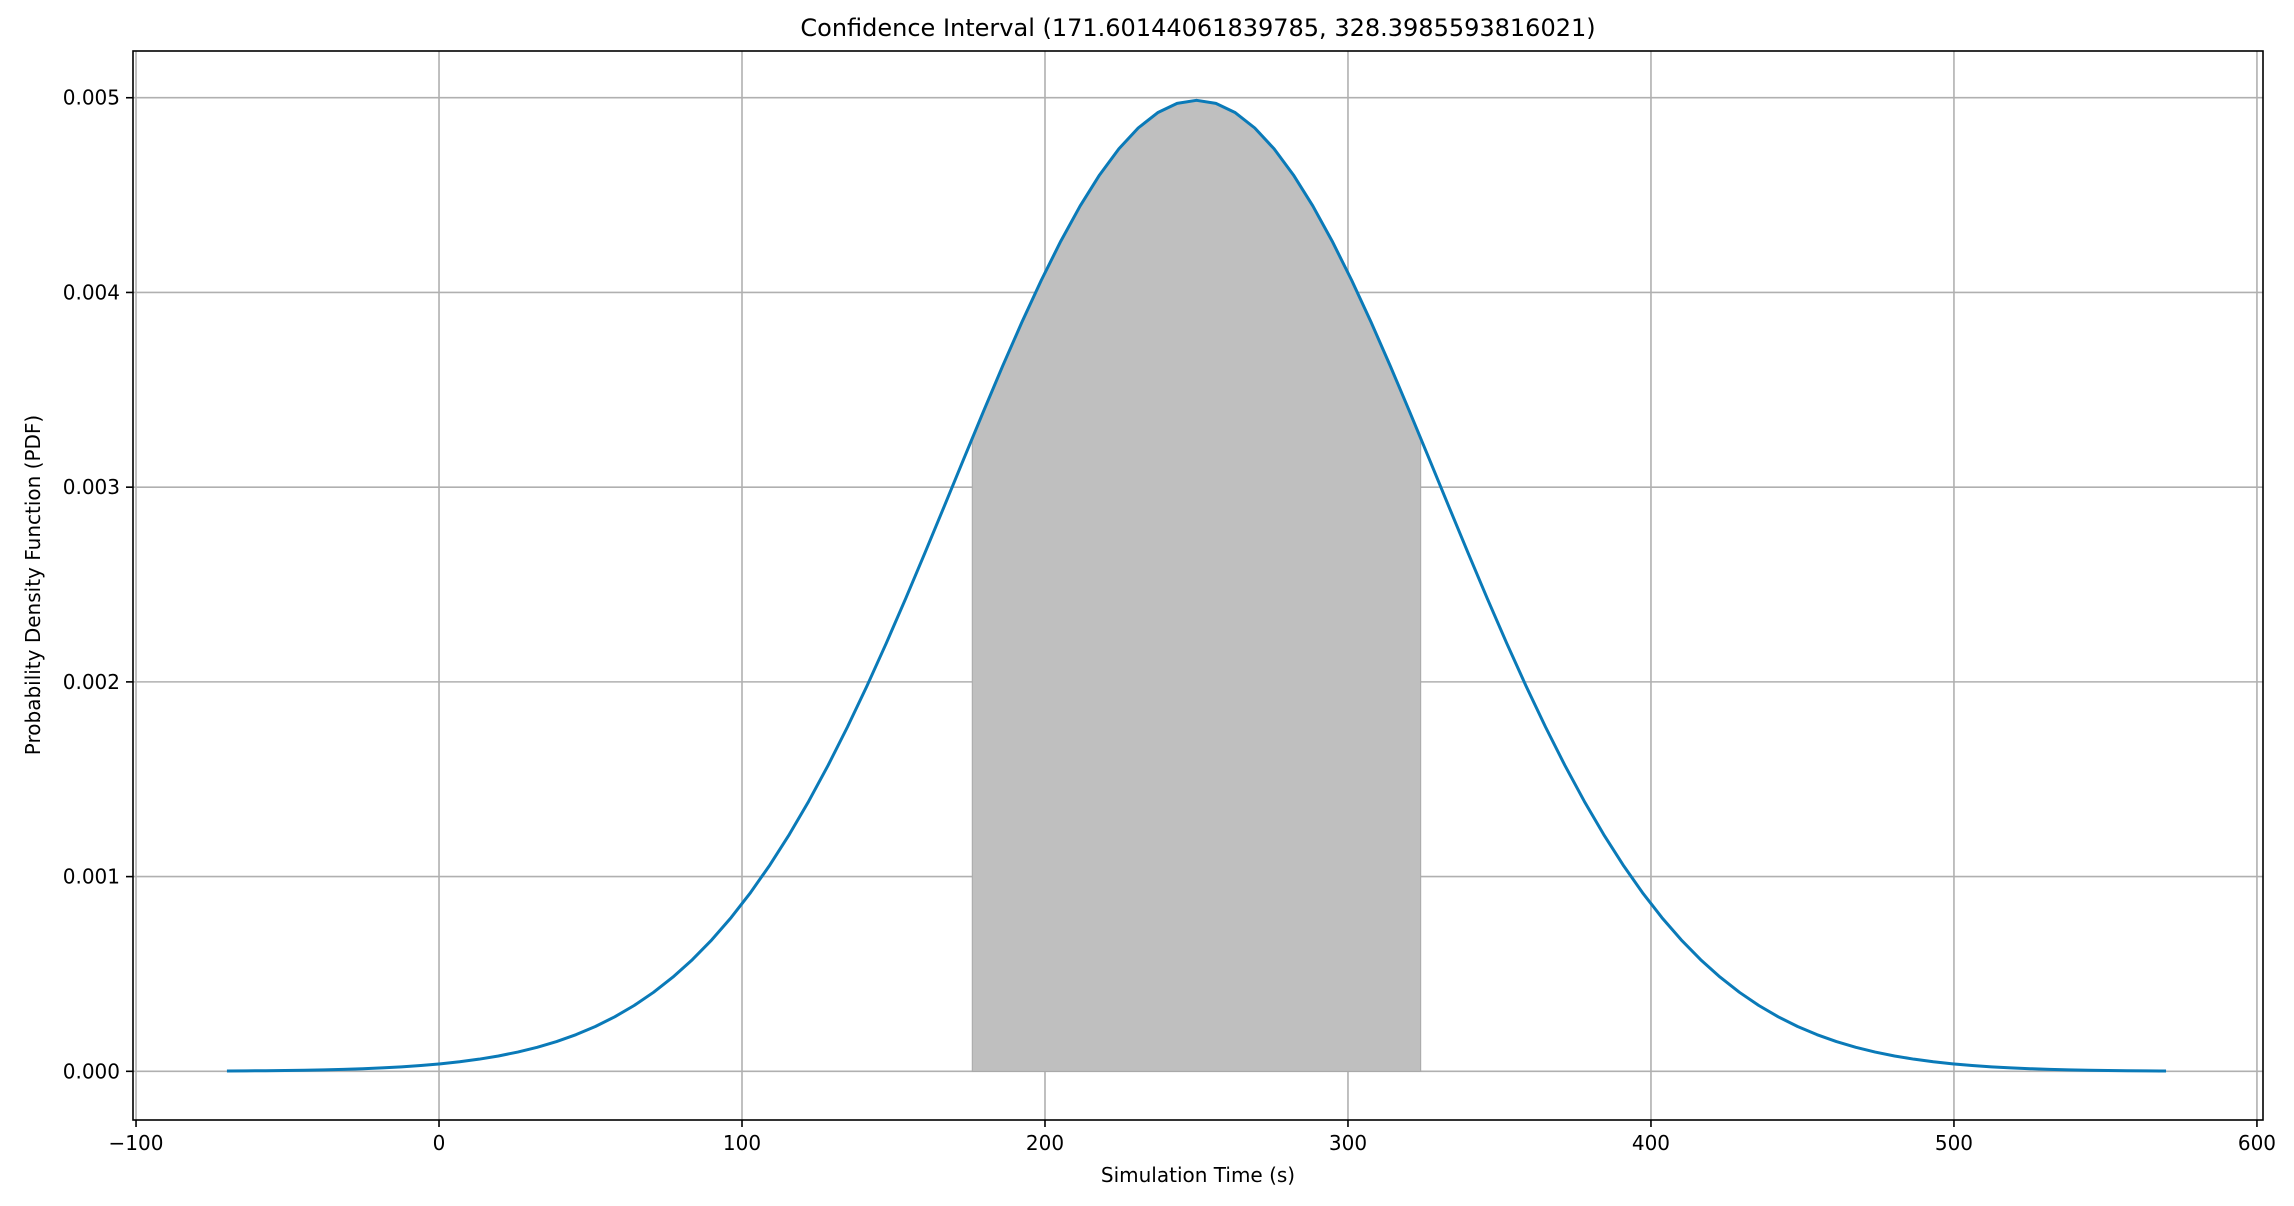 The image size is (2294, 1206). Describe the element at coordinates (1651, 1143) in the screenshot. I see `x-tick-label: 400` at that location.